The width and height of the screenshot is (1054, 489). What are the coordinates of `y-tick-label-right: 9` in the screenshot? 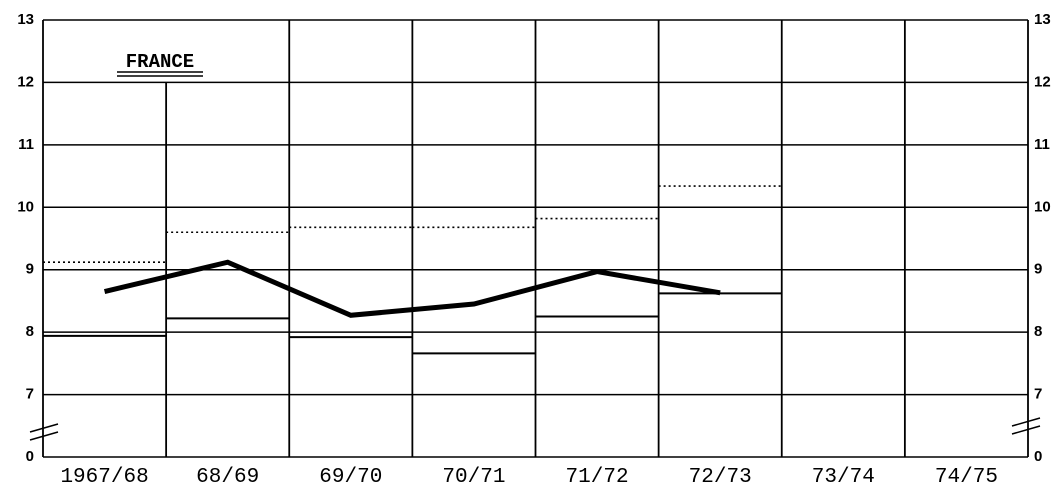 It's located at (1038, 269).